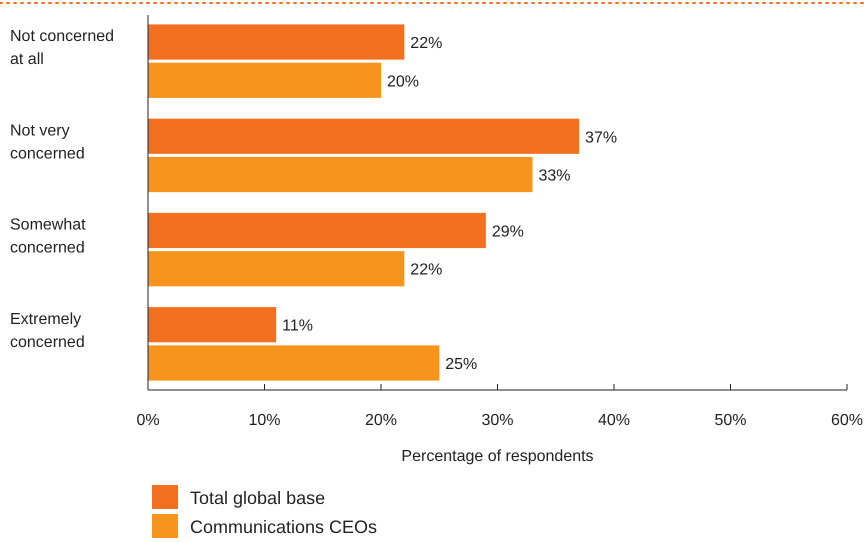  What do you see at coordinates (264, 420) in the screenshot?
I see `x-tick-label: 10%` at bounding box center [264, 420].